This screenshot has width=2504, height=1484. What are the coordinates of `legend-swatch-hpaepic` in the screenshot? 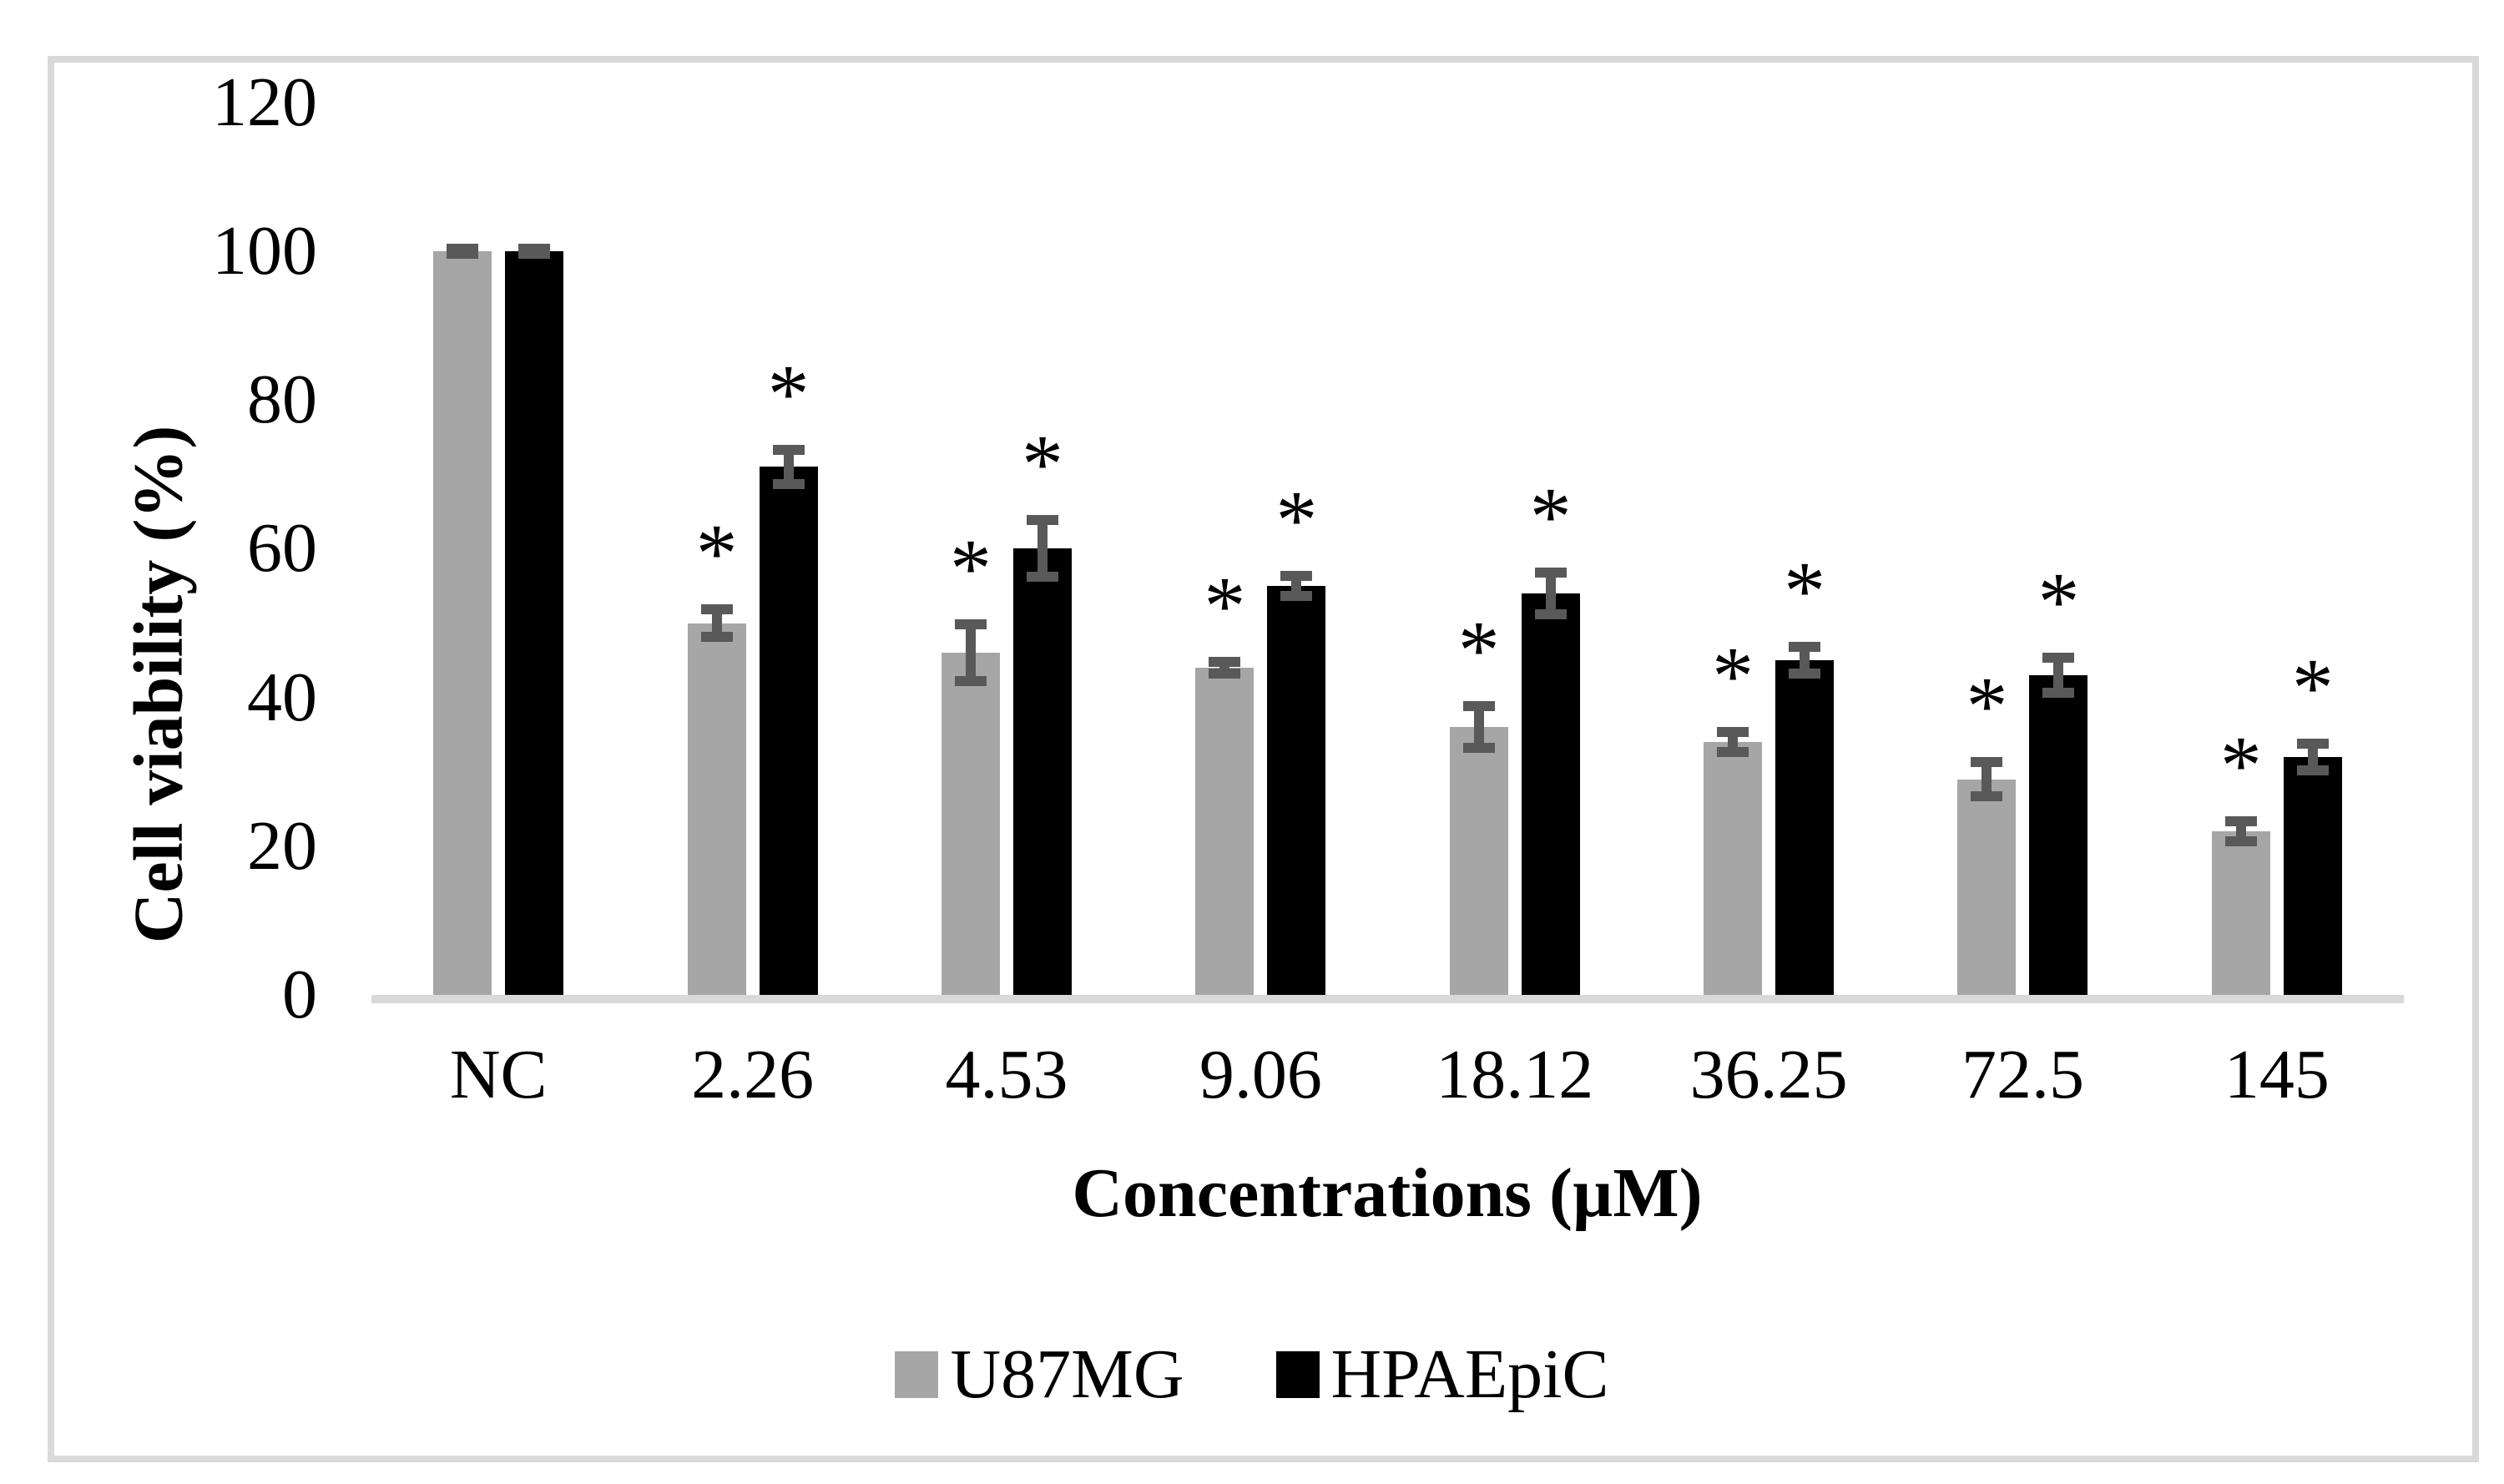 It's located at (1297, 1374).